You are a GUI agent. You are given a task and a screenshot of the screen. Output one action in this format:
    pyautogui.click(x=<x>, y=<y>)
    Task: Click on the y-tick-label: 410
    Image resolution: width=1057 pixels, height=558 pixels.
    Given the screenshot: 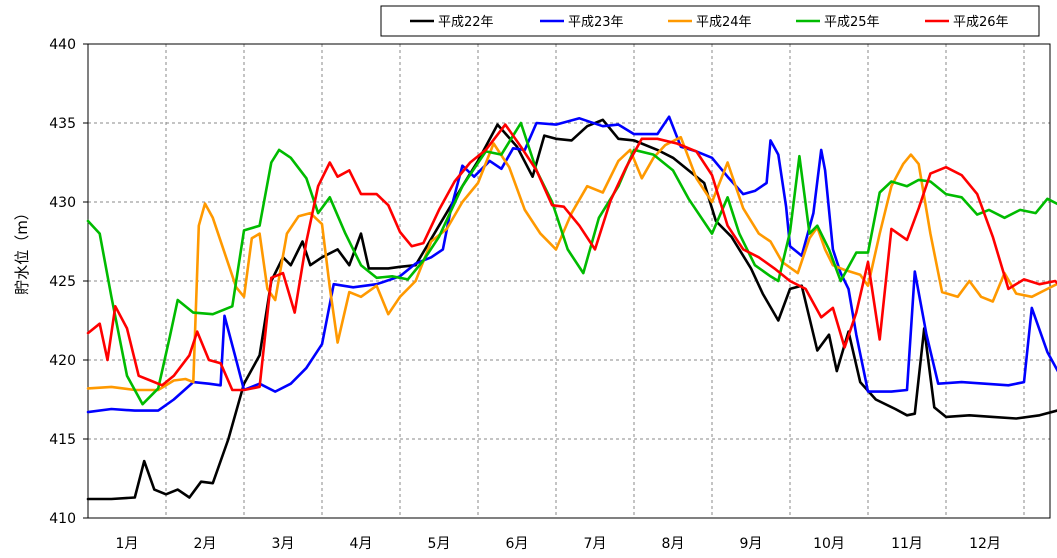 What is the action you would take?
    pyautogui.click(x=62, y=519)
    